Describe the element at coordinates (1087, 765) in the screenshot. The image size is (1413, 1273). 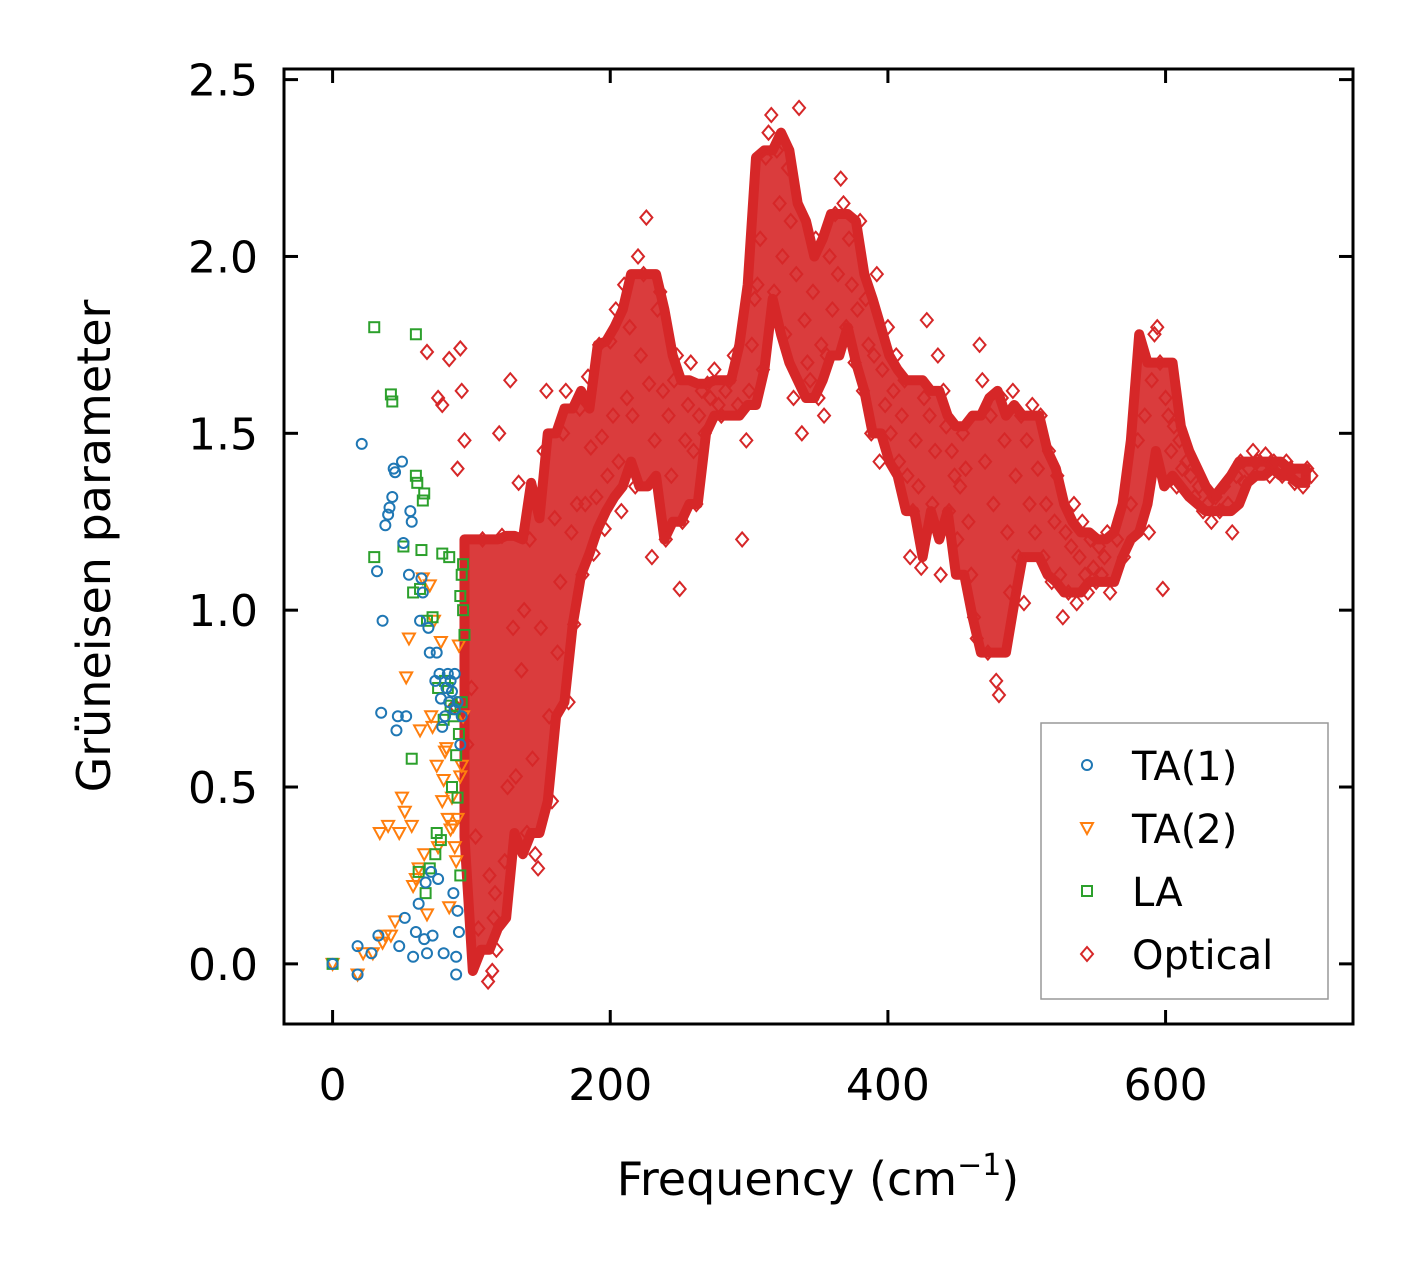
I see `ta1-marker-icon` at that location.